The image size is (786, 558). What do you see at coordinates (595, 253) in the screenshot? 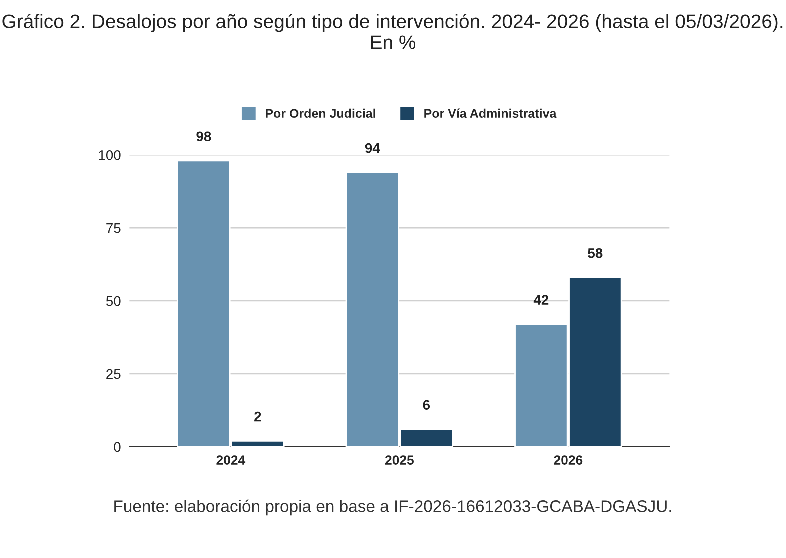
I see `data-label: 58` at bounding box center [595, 253].